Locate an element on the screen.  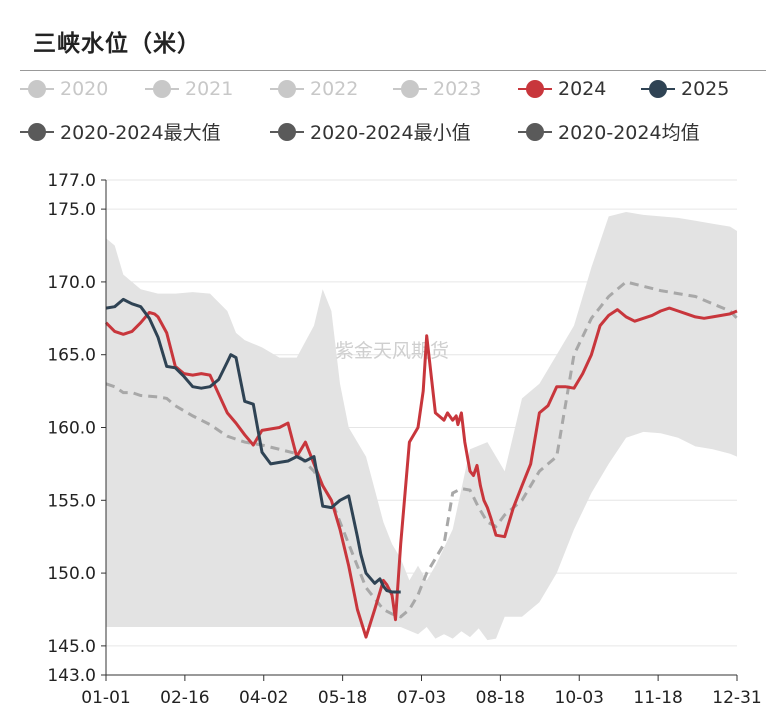
y-tick-label: 165.0 is located at coordinates (71, 356).